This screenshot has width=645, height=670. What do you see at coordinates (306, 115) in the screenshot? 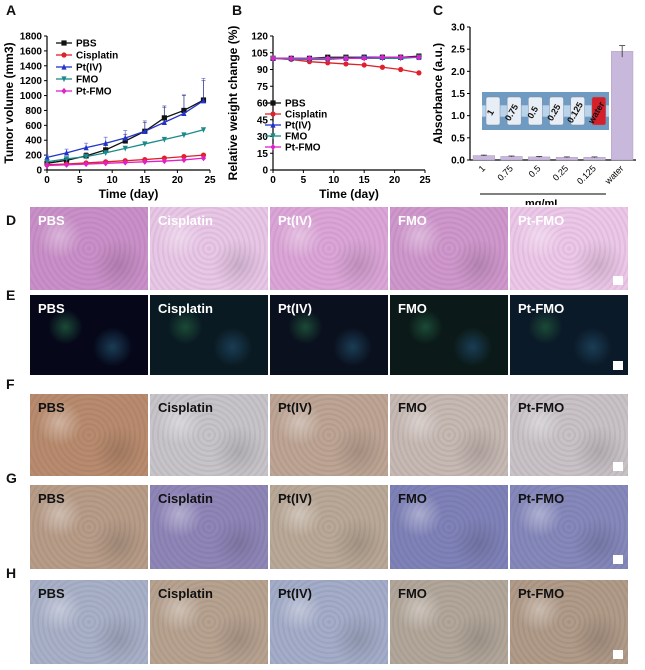
I see `legend-label: Cisplatin` at bounding box center [306, 115].